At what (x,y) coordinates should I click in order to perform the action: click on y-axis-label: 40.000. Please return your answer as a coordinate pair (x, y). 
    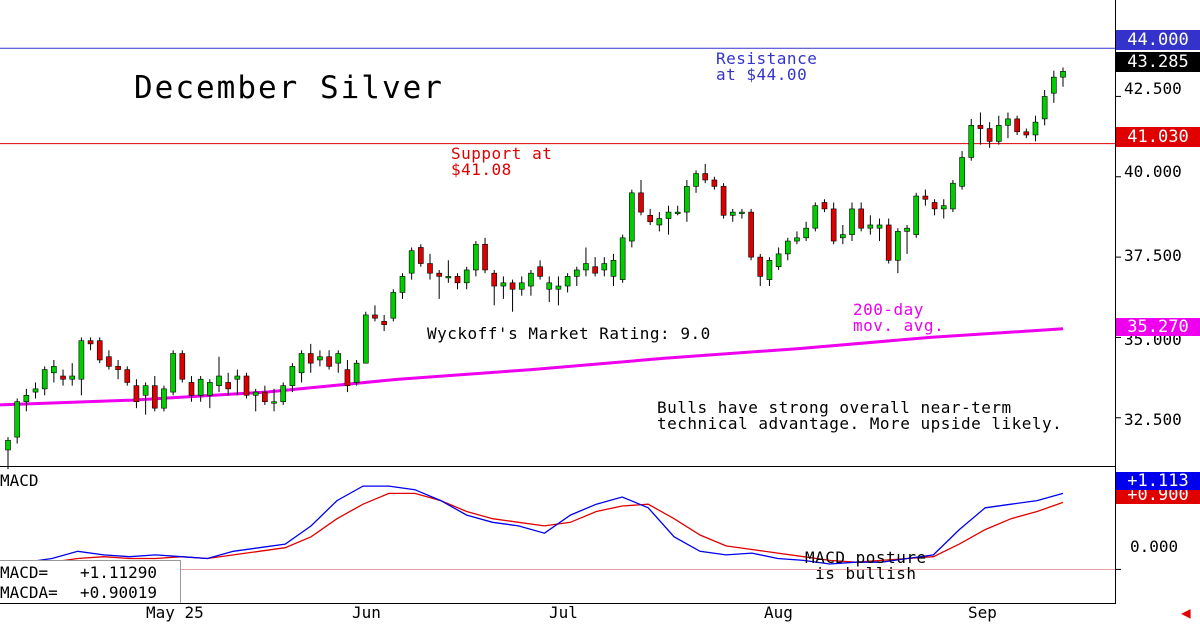
    Looking at the image, I should click on (1153, 171).